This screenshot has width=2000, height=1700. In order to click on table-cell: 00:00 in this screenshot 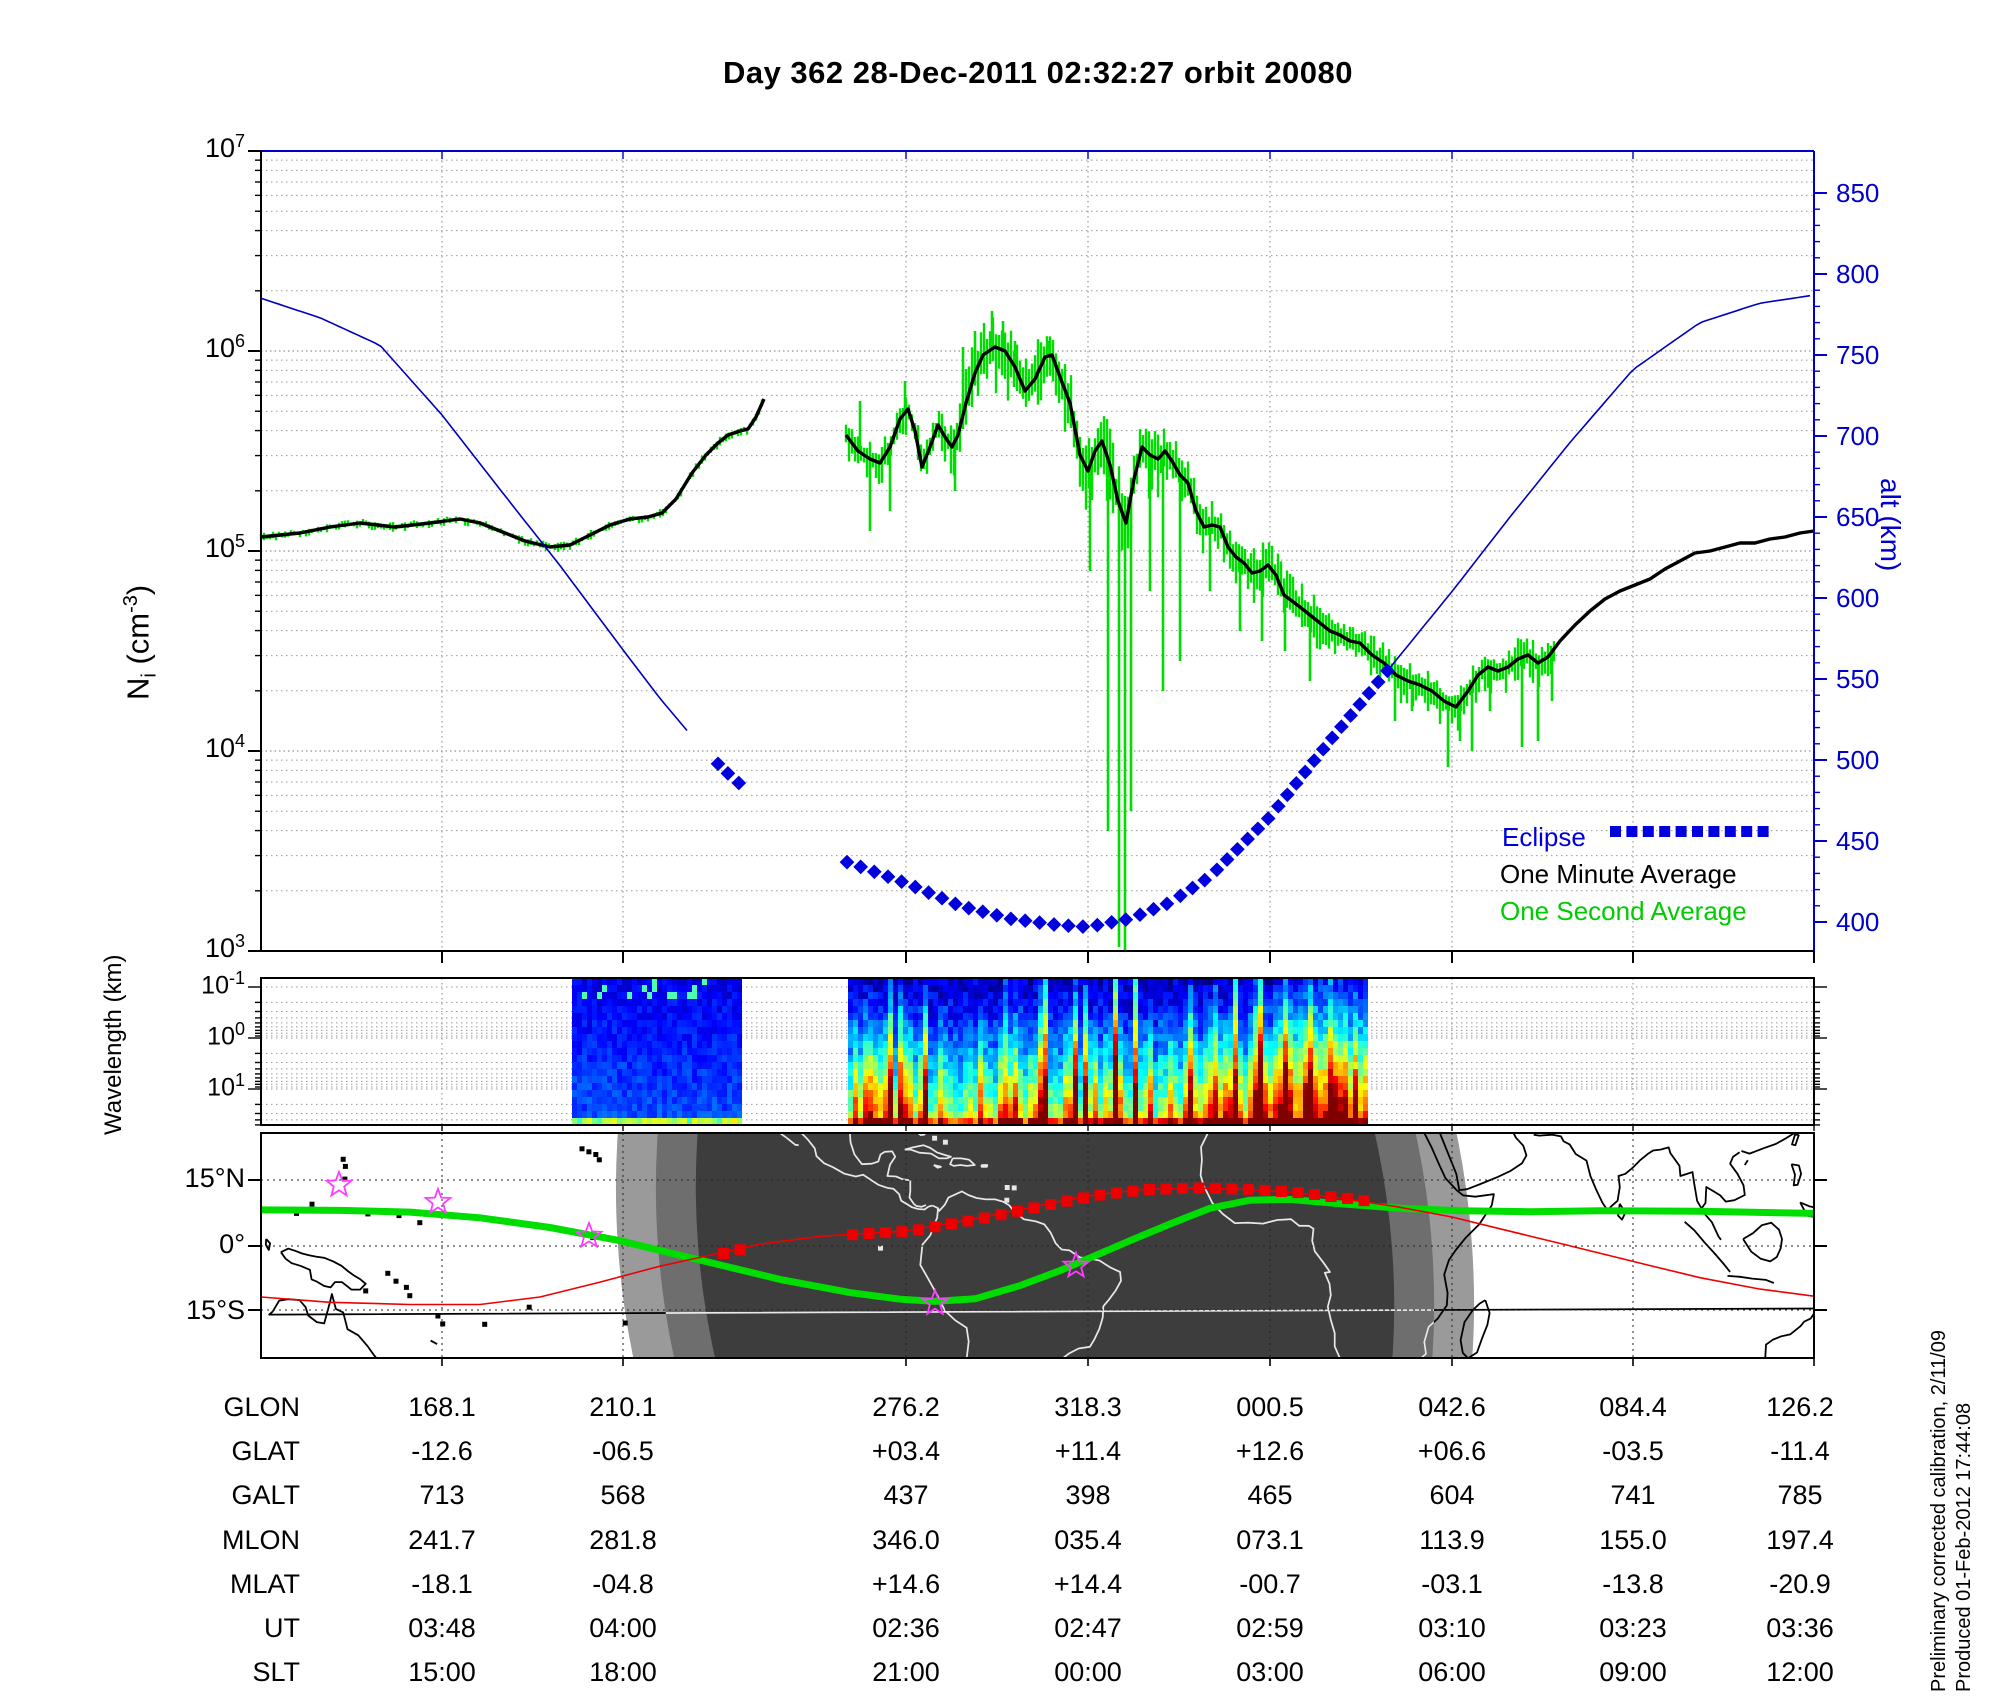, I will do `click(1088, 1672)`.